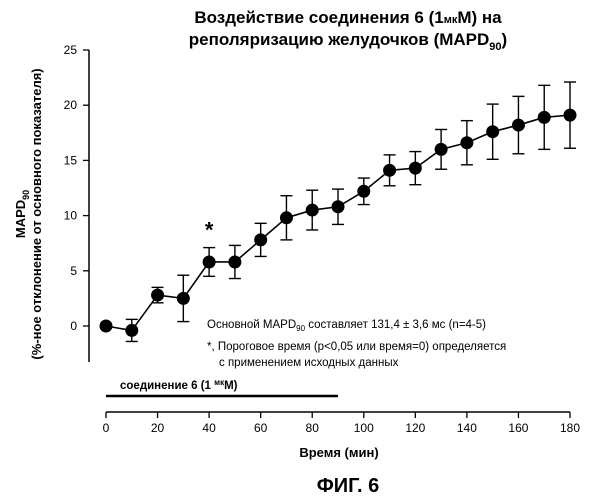  What do you see at coordinates (338, 452) in the screenshot?
I see `x-axis-title: Время (мин)` at bounding box center [338, 452].